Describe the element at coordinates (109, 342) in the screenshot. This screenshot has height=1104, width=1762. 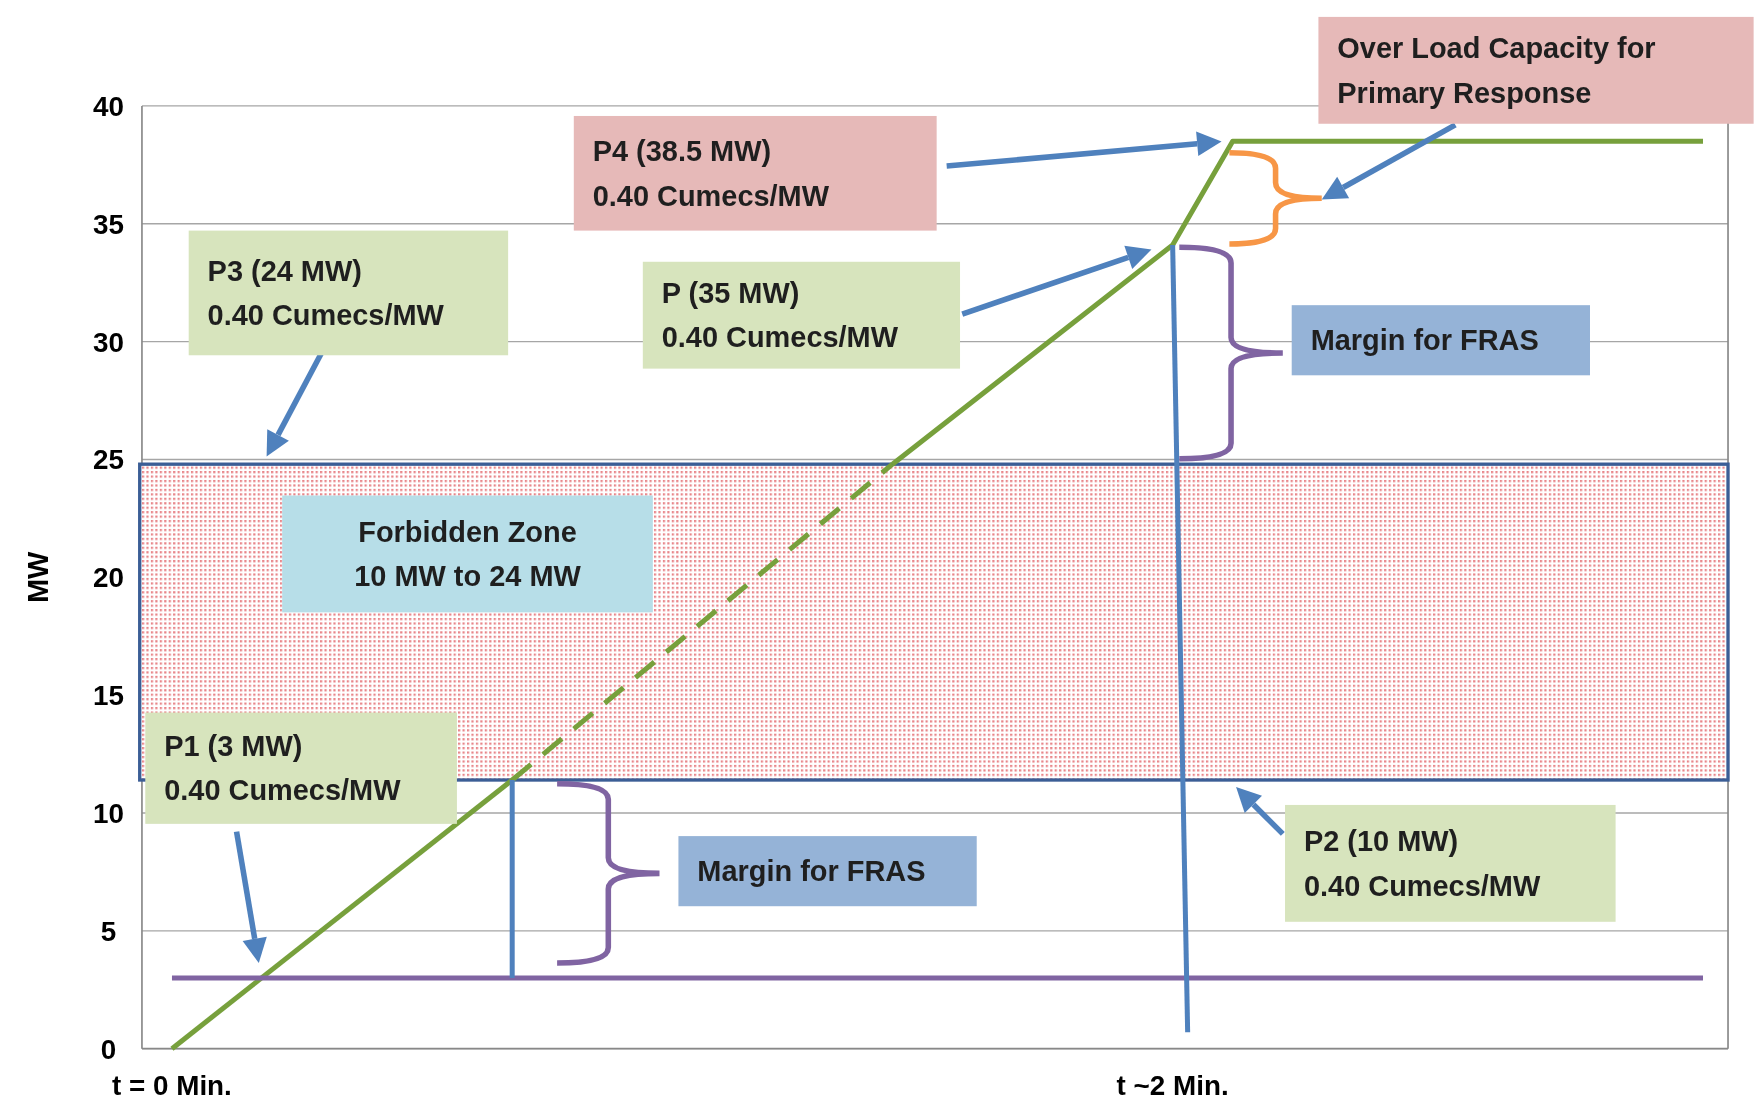
I see `y-tick-label: 30` at that location.